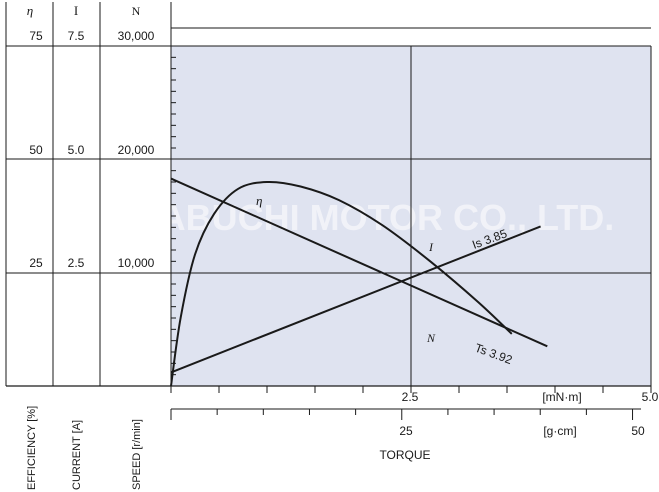 The width and height of the screenshot is (659, 492). I want to click on efficiency-tick-50: 50, so click(36, 150).